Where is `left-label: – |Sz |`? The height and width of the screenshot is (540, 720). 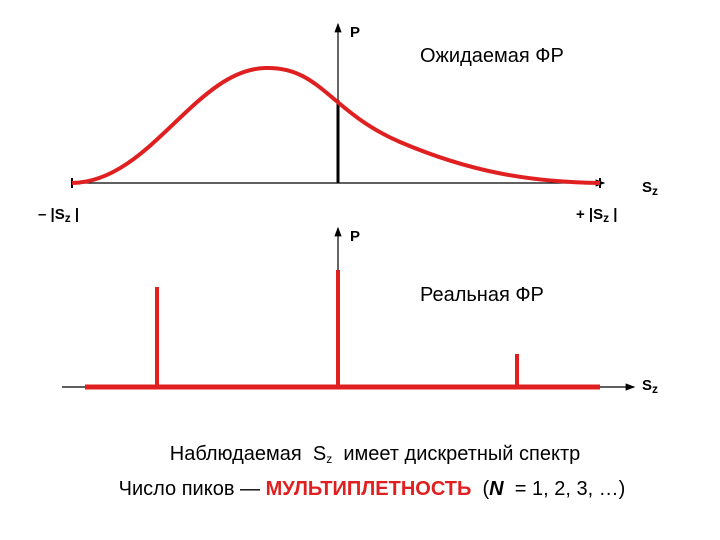 left-label: – |Sz | is located at coordinates (58, 215).